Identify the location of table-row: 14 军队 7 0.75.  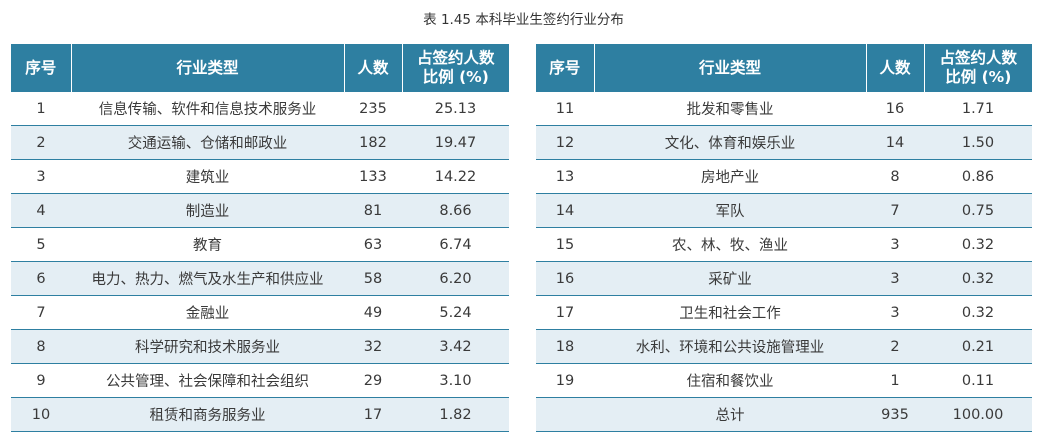
(784, 210).